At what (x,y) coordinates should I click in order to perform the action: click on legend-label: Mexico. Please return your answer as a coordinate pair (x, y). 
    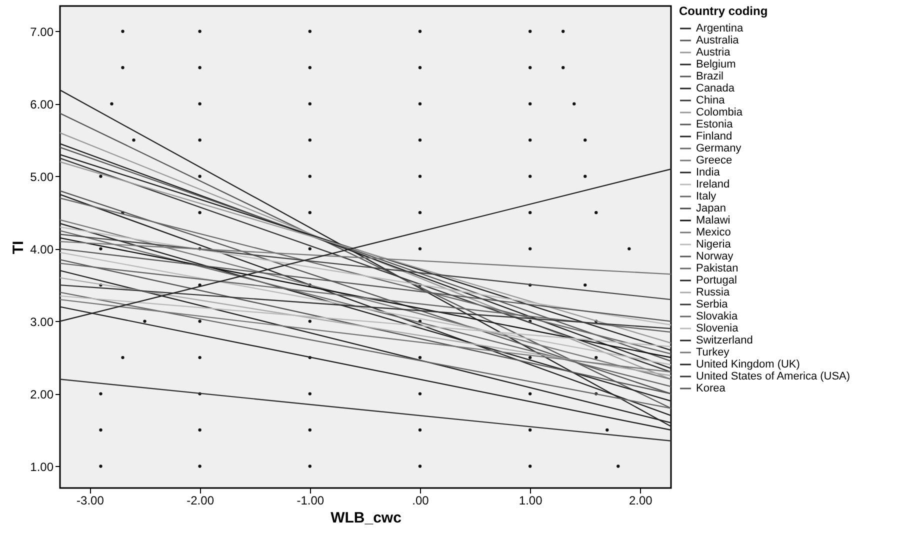
    Looking at the image, I should click on (713, 232).